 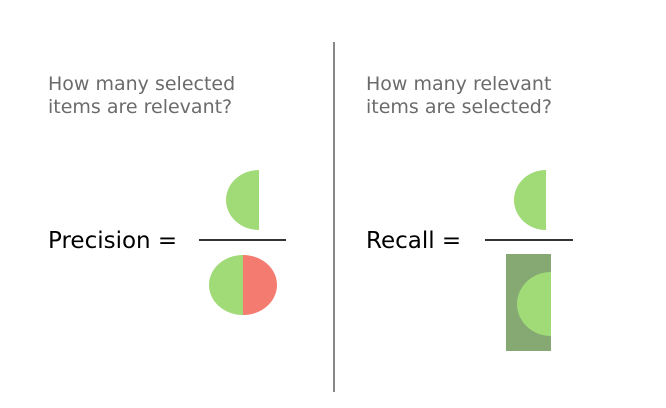 What do you see at coordinates (113, 241) in the screenshot?
I see `precision-label: Precision =` at bounding box center [113, 241].